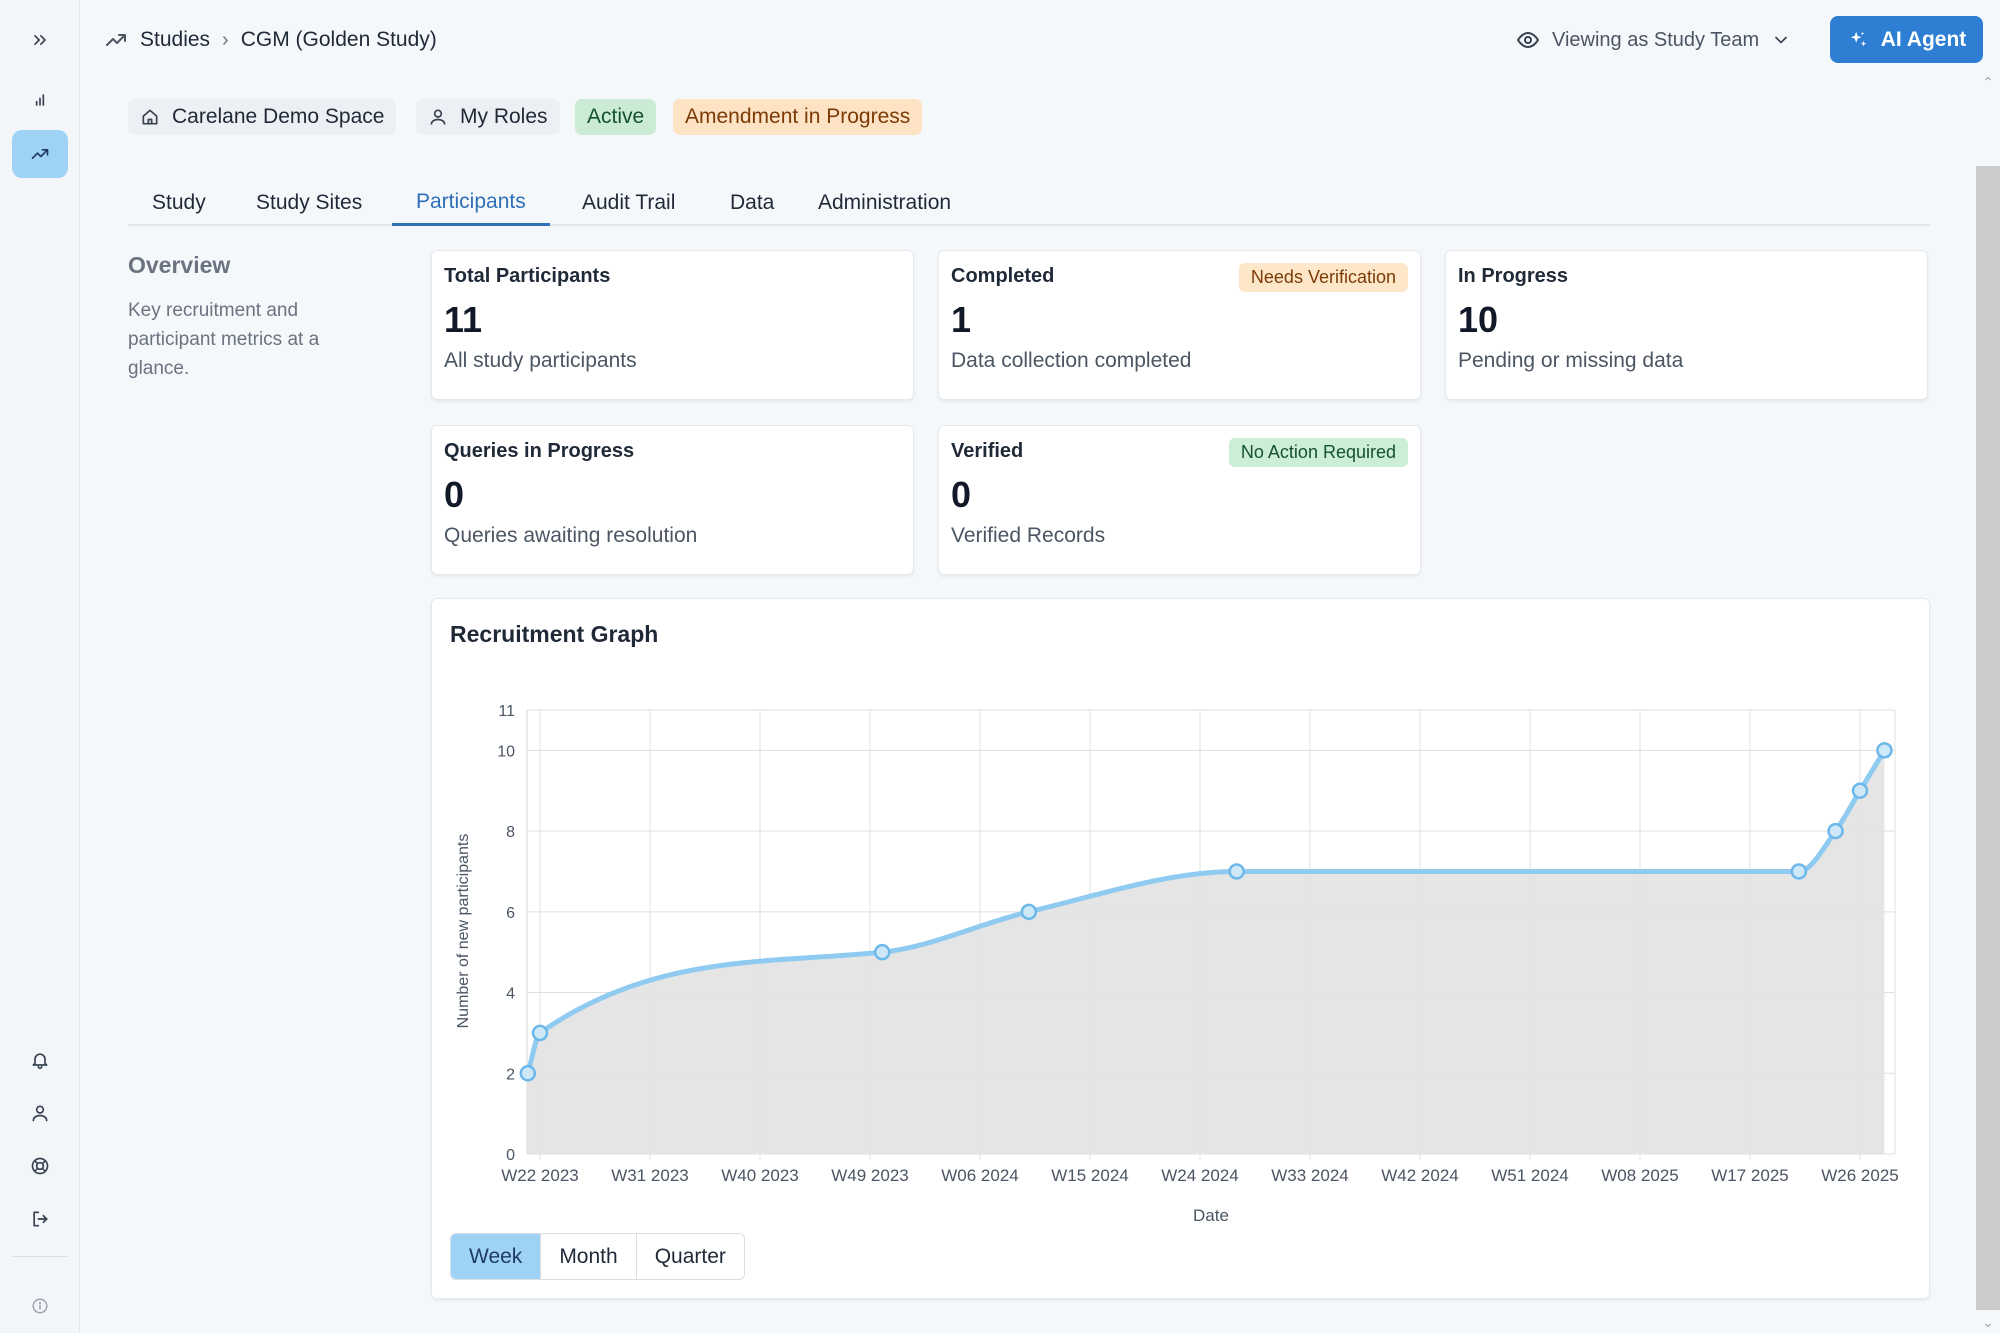 The width and height of the screenshot is (2000, 1333). What do you see at coordinates (980, 1175) in the screenshot?
I see `x-tick-label: W06 2024` at bounding box center [980, 1175].